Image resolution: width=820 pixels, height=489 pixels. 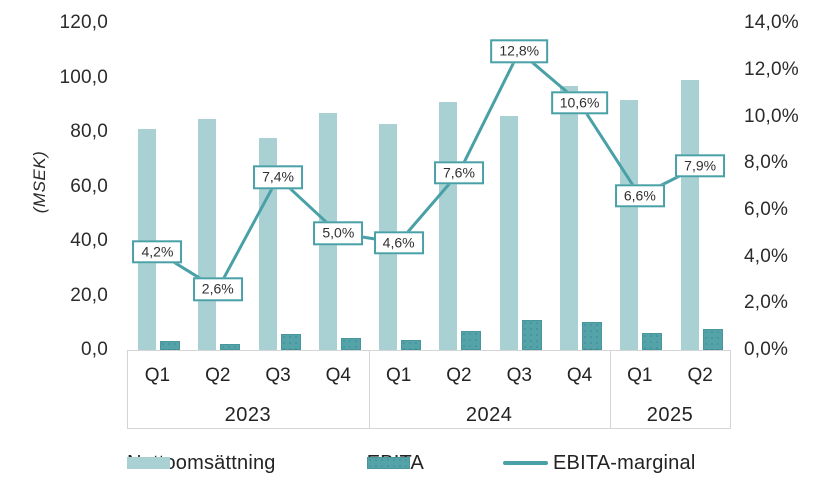 What do you see at coordinates (458, 172) in the screenshot?
I see `ebita-marginal-data-label: 7,6%` at bounding box center [458, 172].